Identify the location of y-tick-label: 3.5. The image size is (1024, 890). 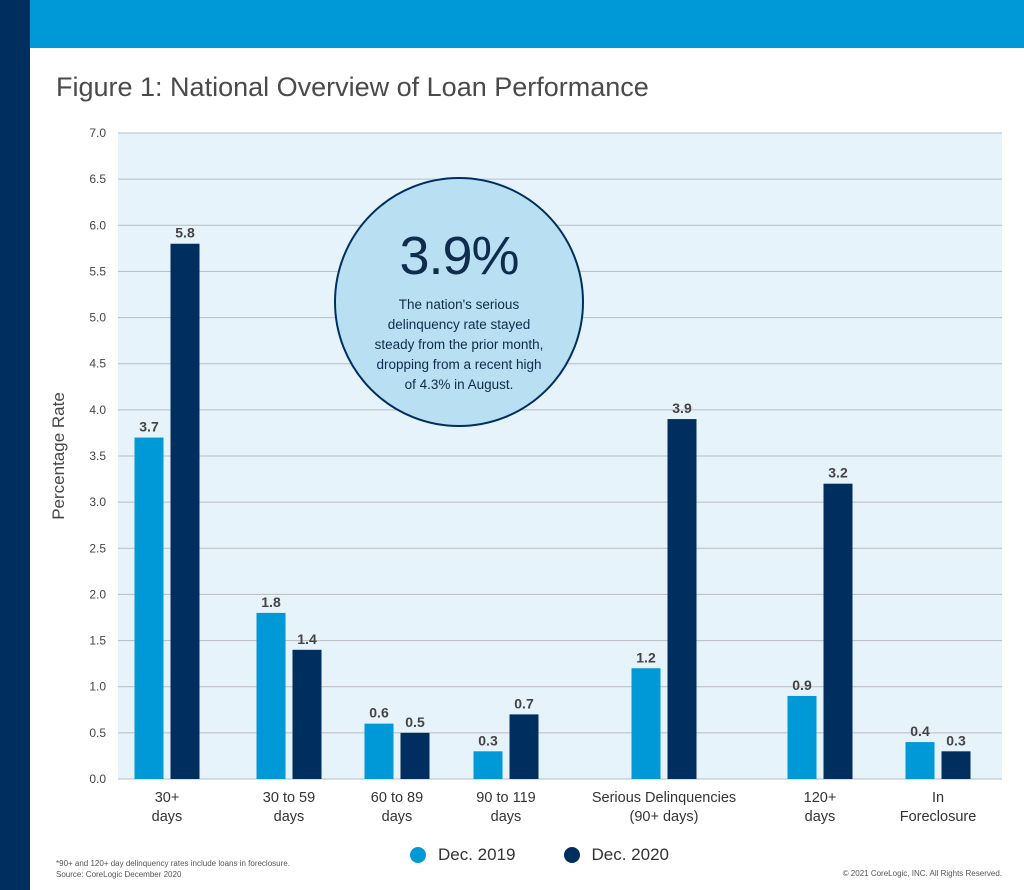
(97, 456).